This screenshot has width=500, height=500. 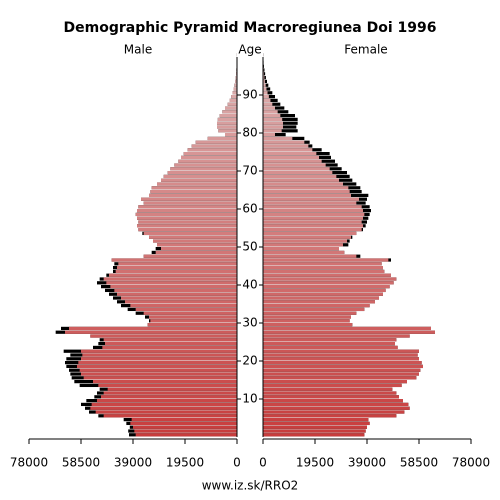 What do you see at coordinates (249, 50) in the screenshot?
I see `age-label: Age` at bounding box center [249, 50].